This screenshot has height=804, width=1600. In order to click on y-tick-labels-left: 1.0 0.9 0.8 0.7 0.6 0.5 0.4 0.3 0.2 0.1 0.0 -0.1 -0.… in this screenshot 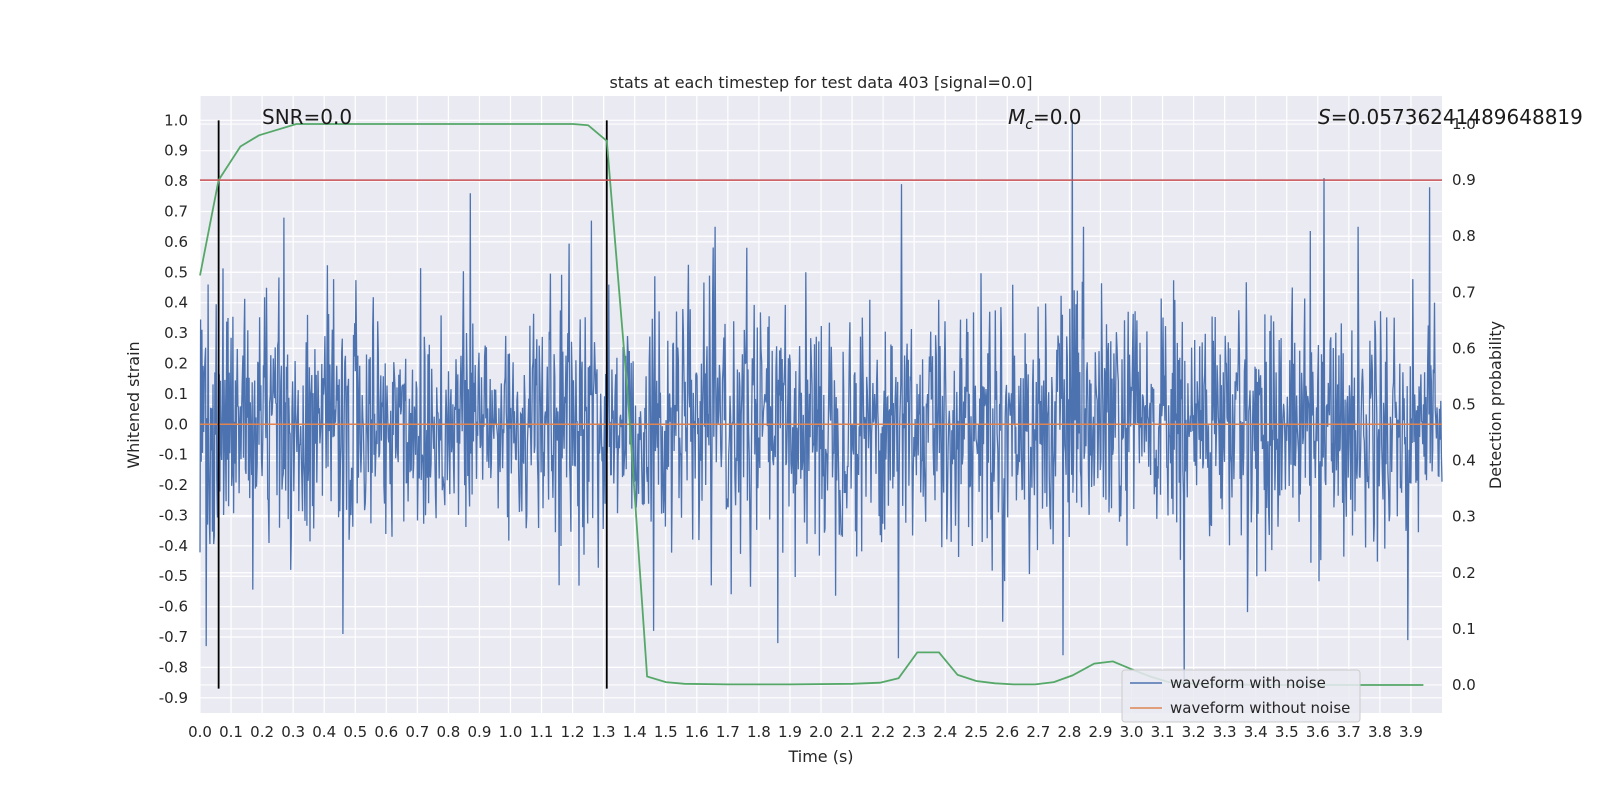, I will do `click(173, 408)`.